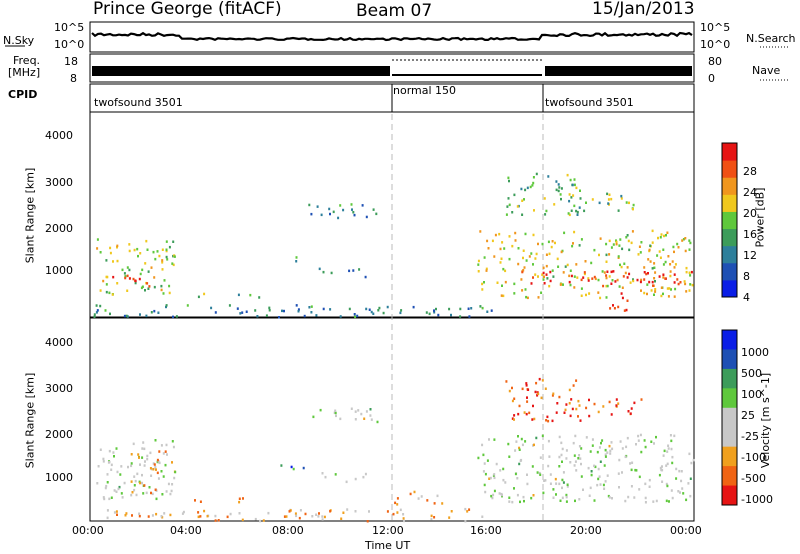 The height and width of the screenshot is (554, 800). What do you see at coordinates (589, 102) in the screenshot?
I see `cpid-segment-3: twofsound 3501` at bounding box center [589, 102].